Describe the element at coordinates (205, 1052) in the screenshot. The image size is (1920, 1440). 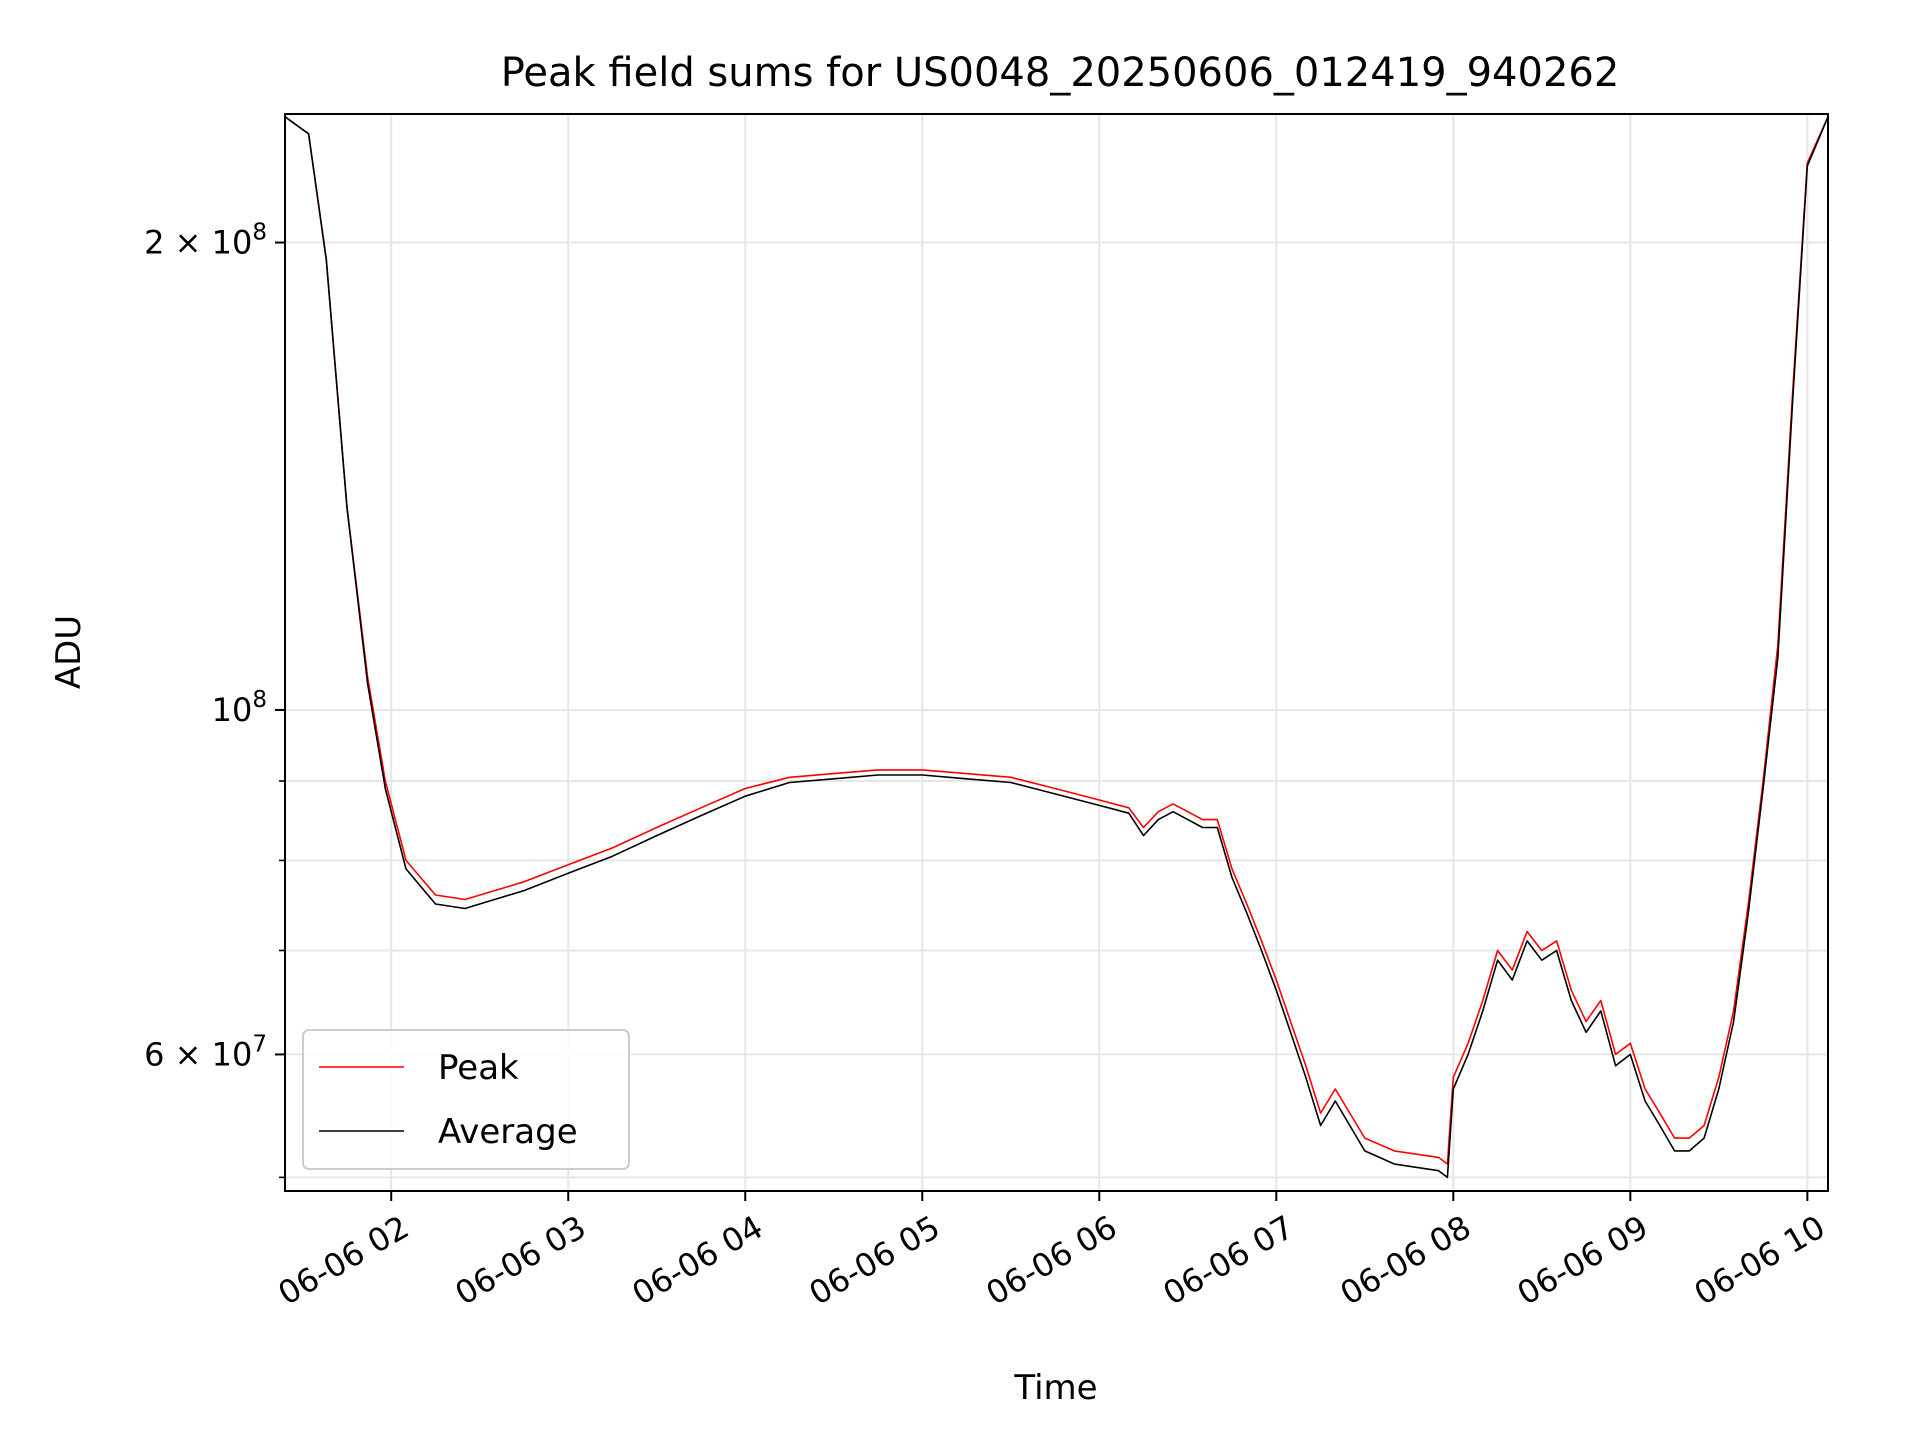
I see `y-tick-label: 6 × 107` at that location.